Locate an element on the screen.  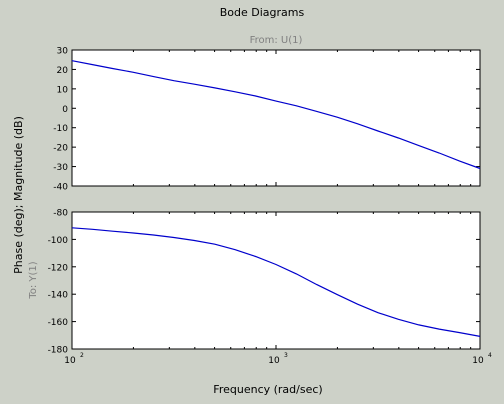
y-tick-label: -20 is located at coordinates (60, 149).